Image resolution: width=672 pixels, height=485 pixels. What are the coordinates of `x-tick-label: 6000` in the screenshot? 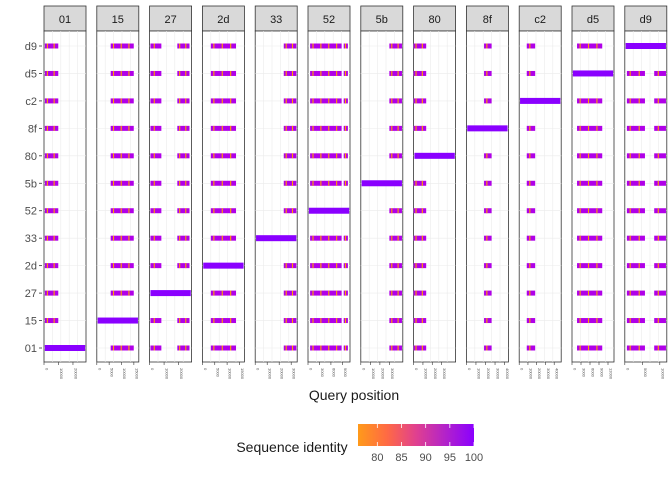 It's located at (593, 373).